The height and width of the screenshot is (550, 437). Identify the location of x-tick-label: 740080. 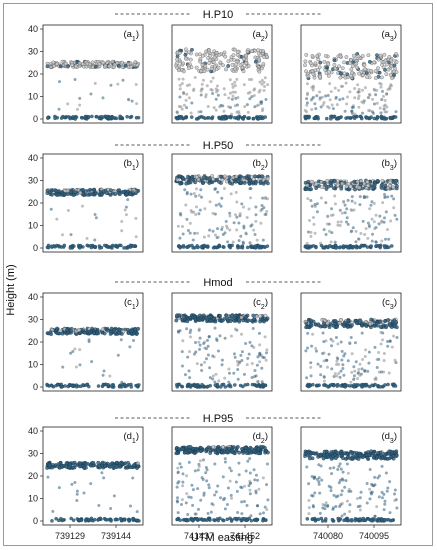
(328, 536).